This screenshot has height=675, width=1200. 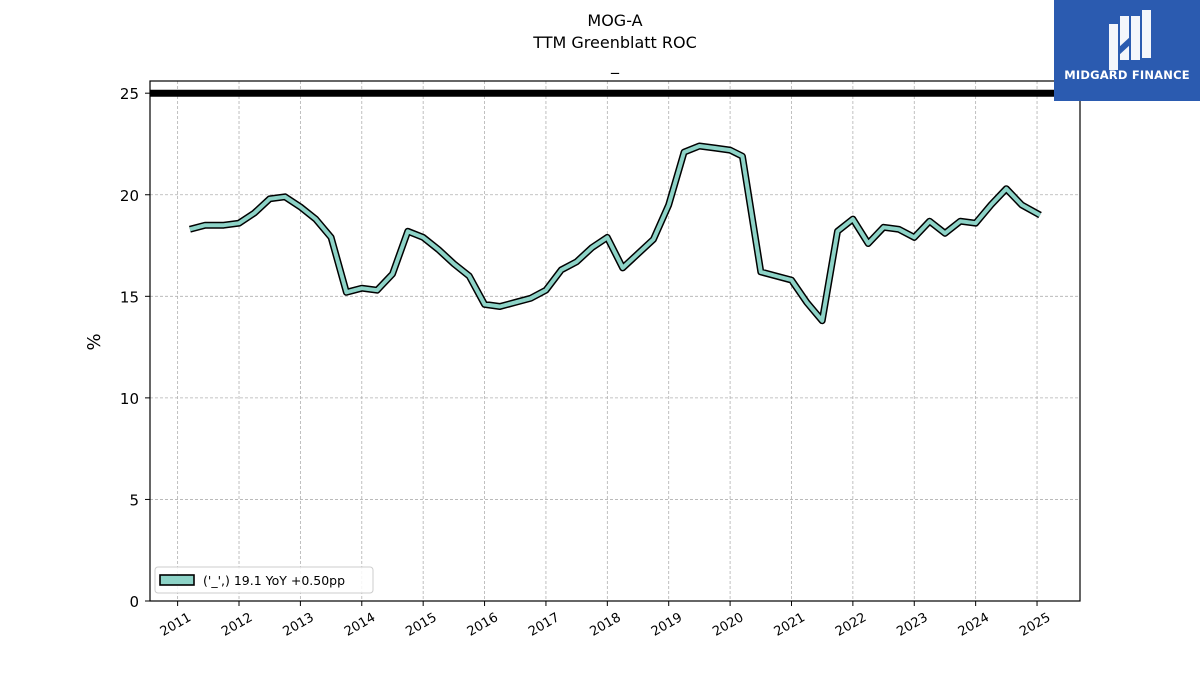 What do you see at coordinates (129, 94) in the screenshot?
I see `y-tick-label: 25` at bounding box center [129, 94].